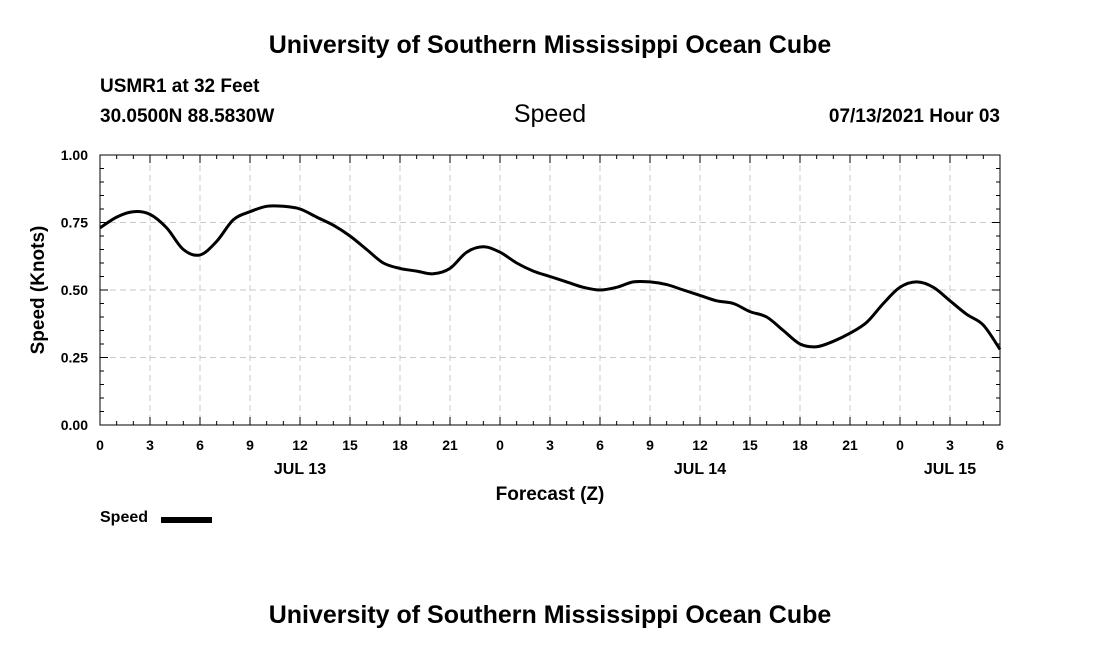 This screenshot has width=1100, height=650. Describe the element at coordinates (74, 290) in the screenshot. I see `y-tick-label: 0.50` at that location.